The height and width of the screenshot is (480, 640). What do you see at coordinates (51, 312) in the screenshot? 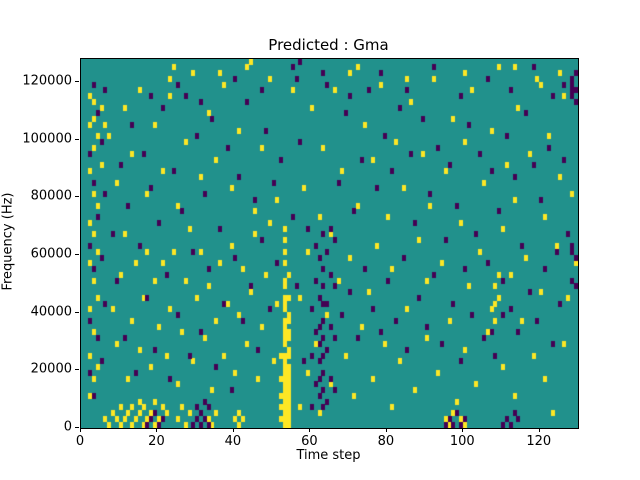
I see `y-tick-label: 40000` at bounding box center [51, 312].